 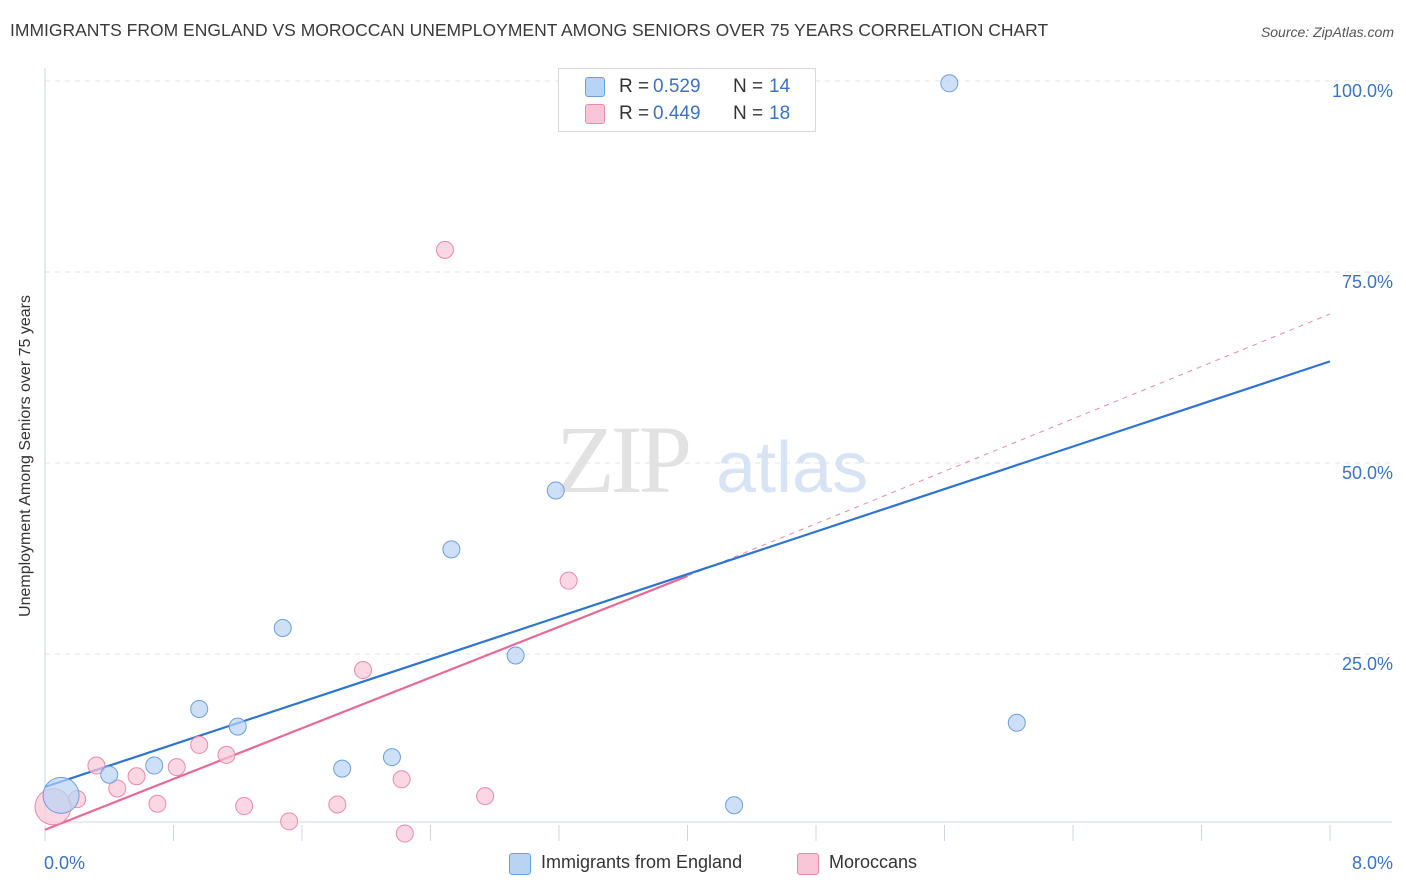 I want to click on watermark-zip: ZIP, so click(x=622, y=459).